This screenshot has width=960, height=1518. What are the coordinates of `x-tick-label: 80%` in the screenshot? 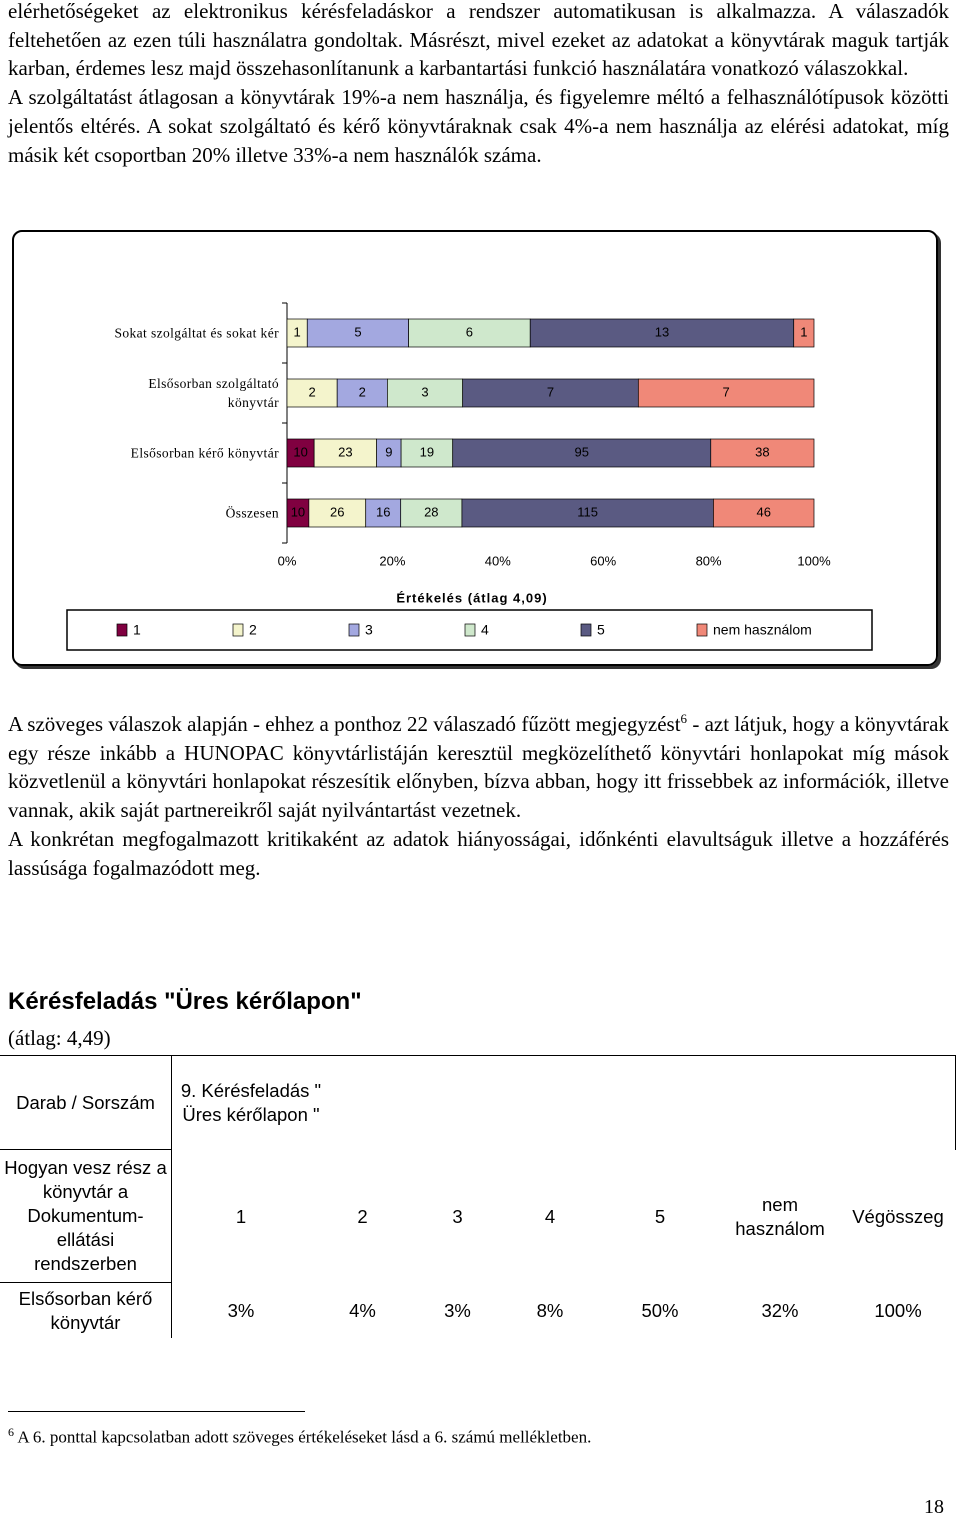 It's located at (709, 560).